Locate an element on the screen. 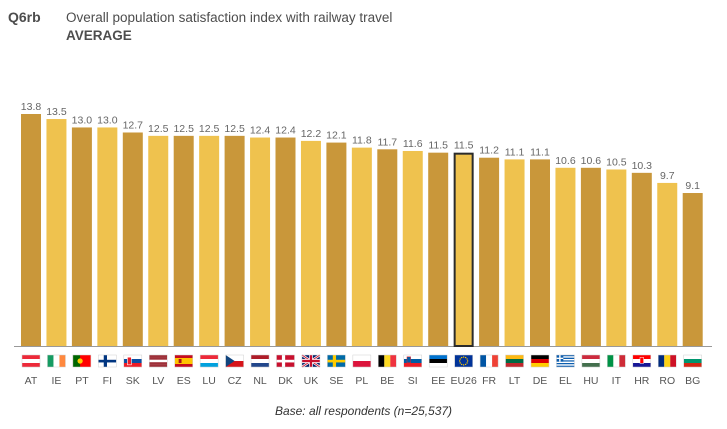  tick-label: FI is located at coordinates (107, 381).